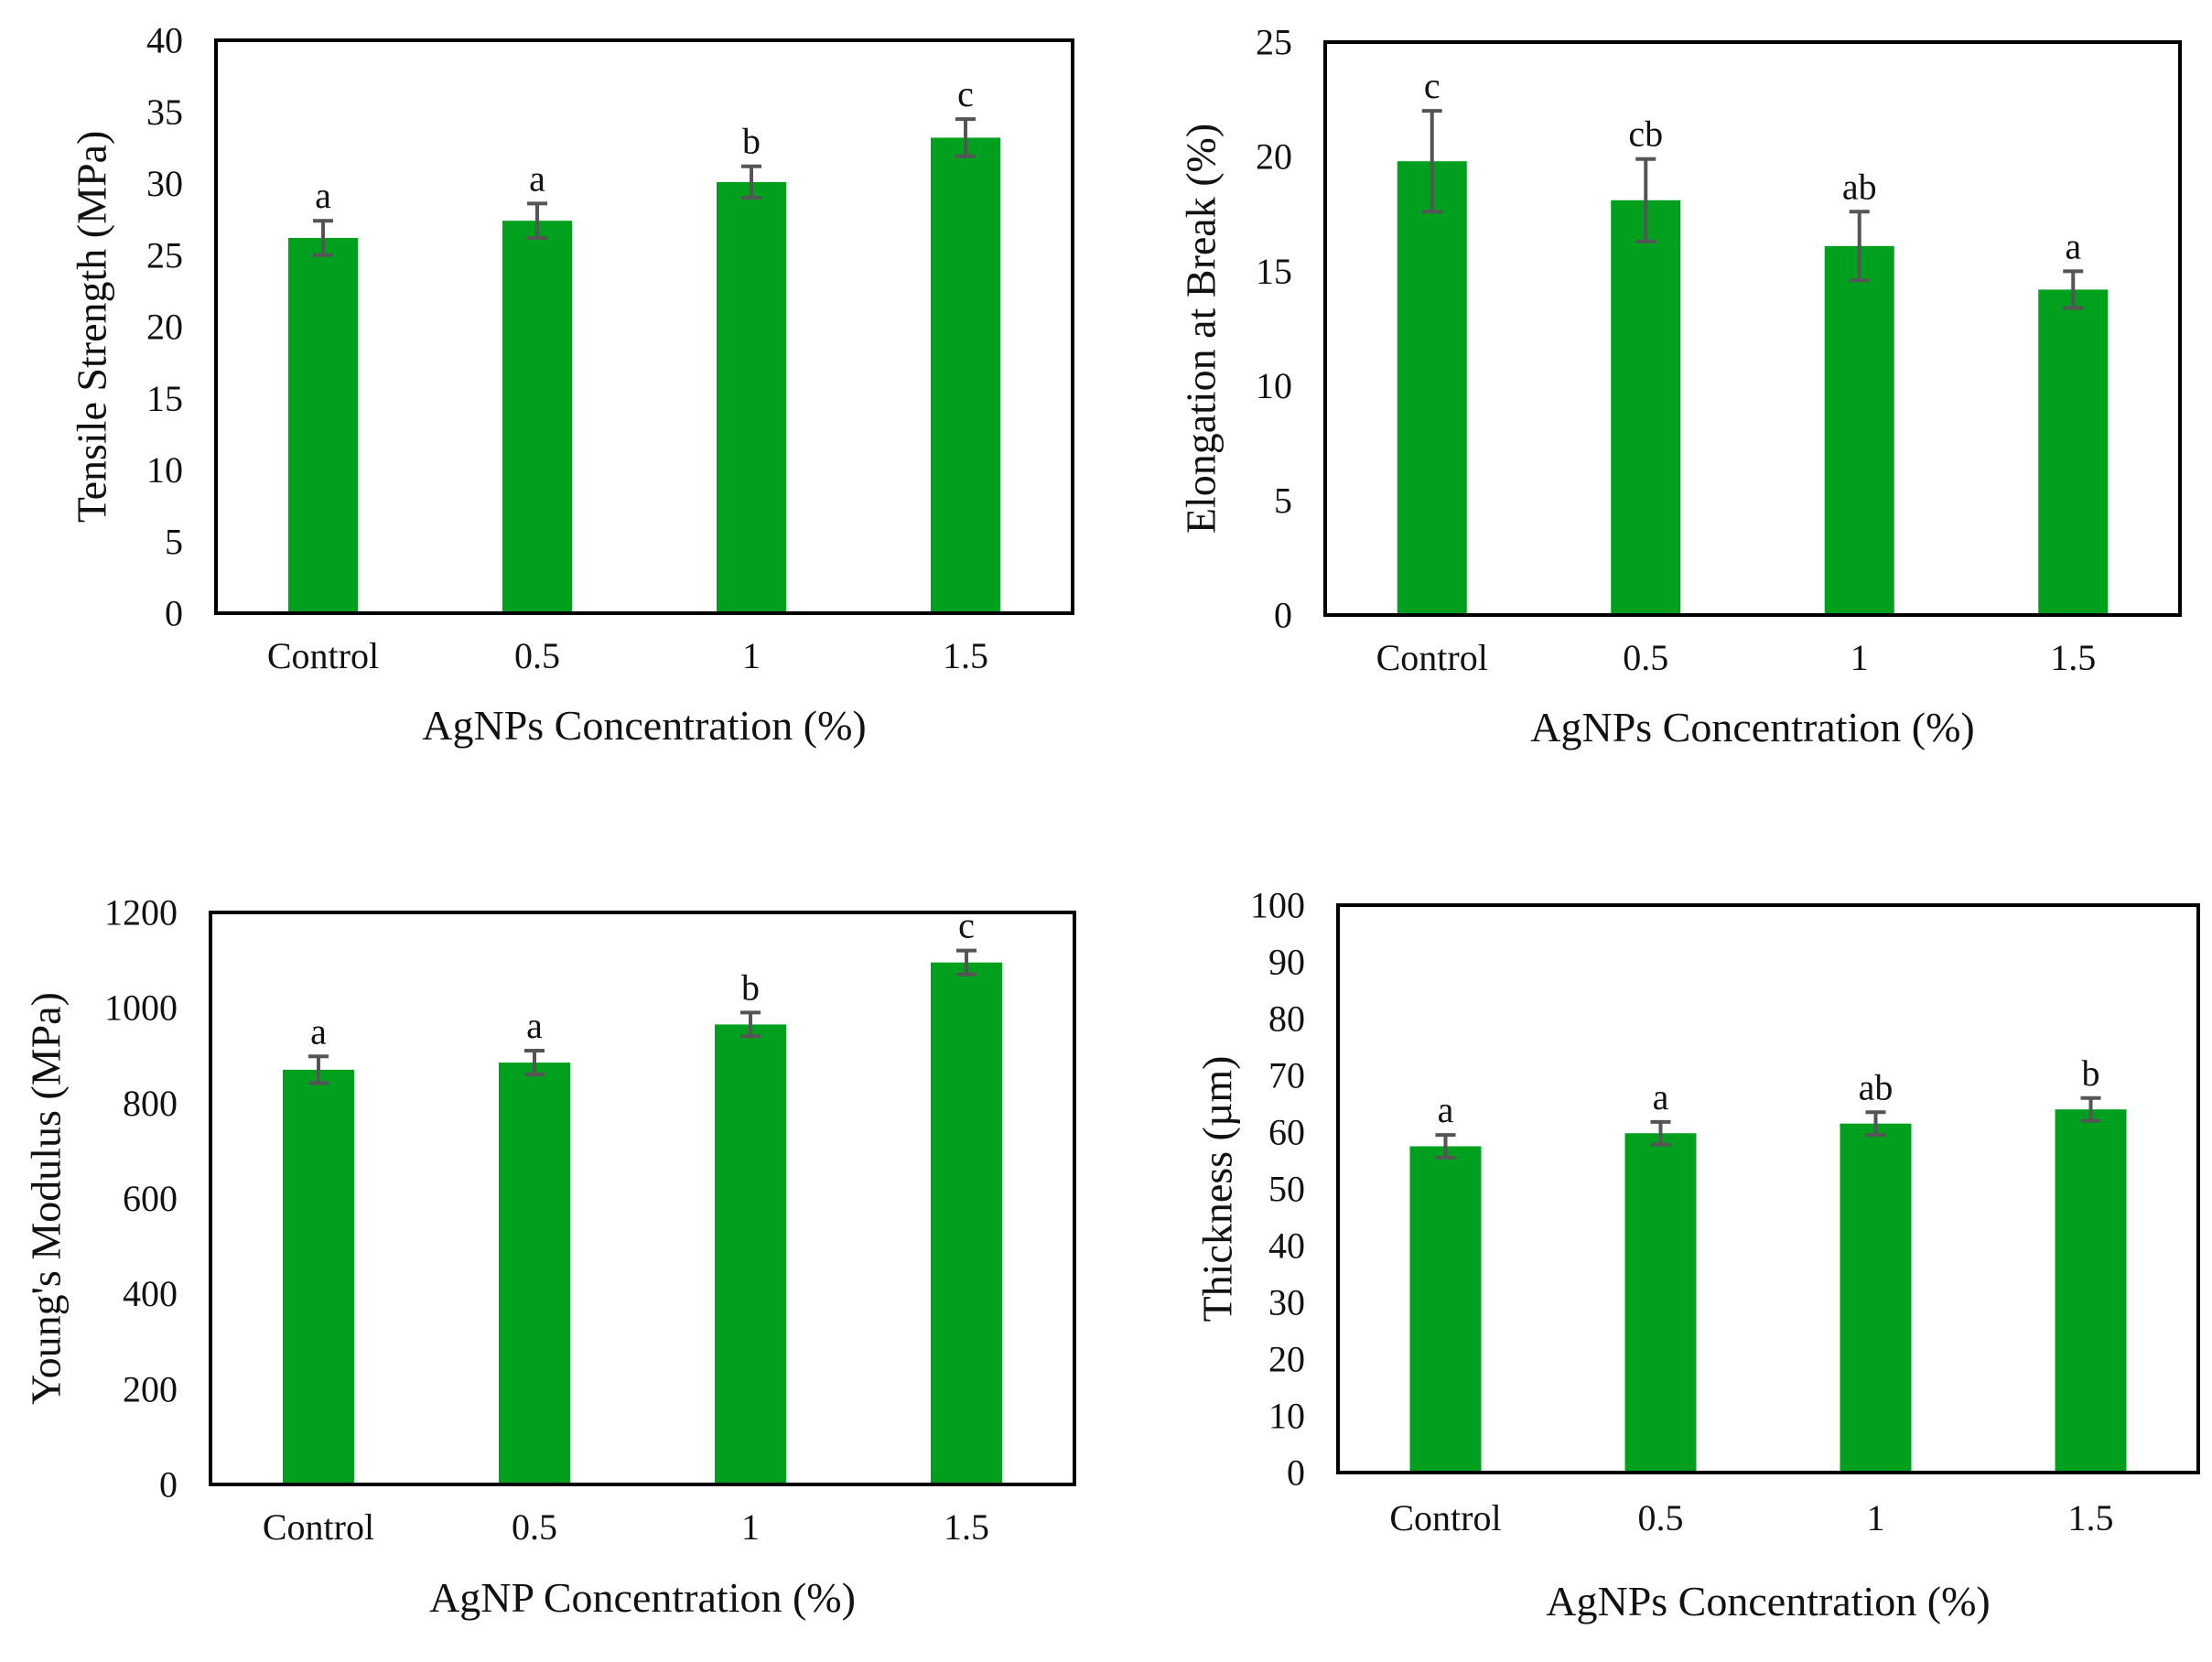 Image resolution: width=2212 pixels, height=1662 pixels. What do you see at coordinates (1286, 962) in the screenshot?
I see `y-tick-label: 90` at bounding box center [1286, 962].